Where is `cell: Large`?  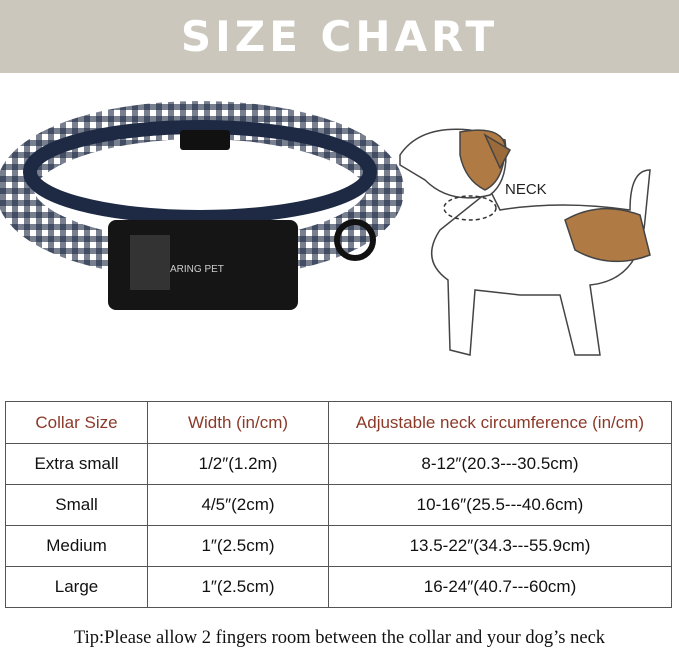
cell: Large is located at coordinates (76, 587).